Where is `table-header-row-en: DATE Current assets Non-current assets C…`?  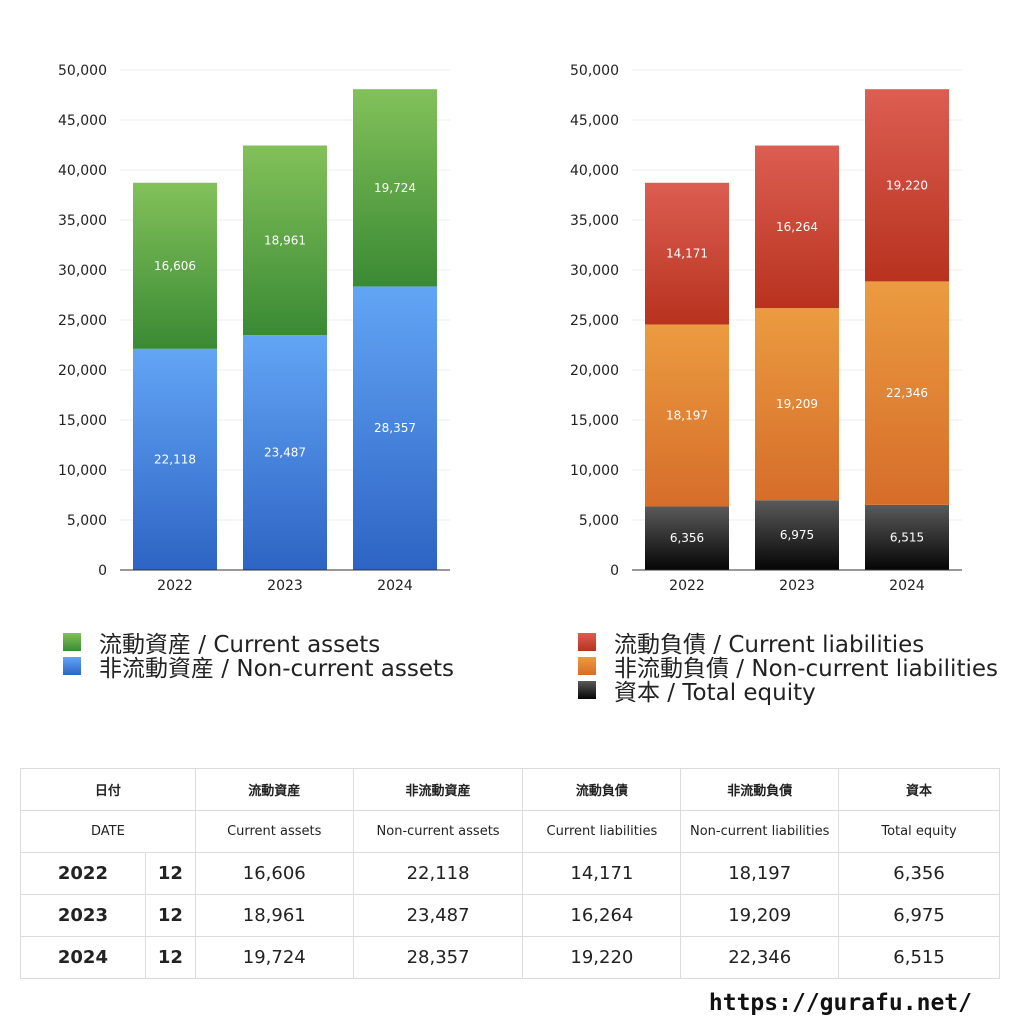
table-header-row-en: DATE Current assets Non-current assets C… is located at coordinates (510, 831).